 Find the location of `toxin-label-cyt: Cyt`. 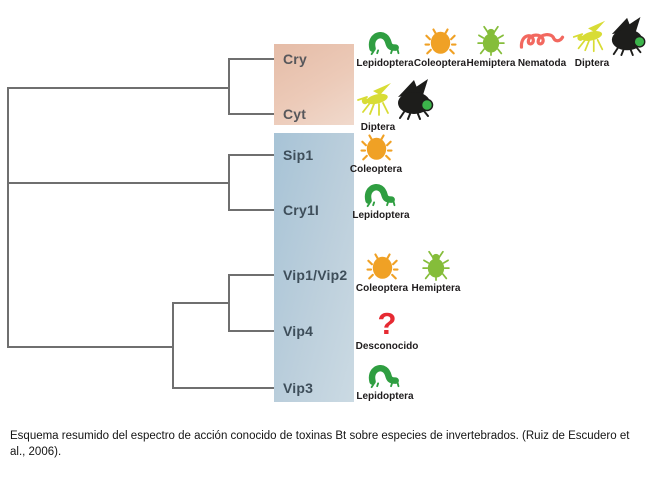

toxin-label-cyt: Cyt is located at coordinates (295, 114).